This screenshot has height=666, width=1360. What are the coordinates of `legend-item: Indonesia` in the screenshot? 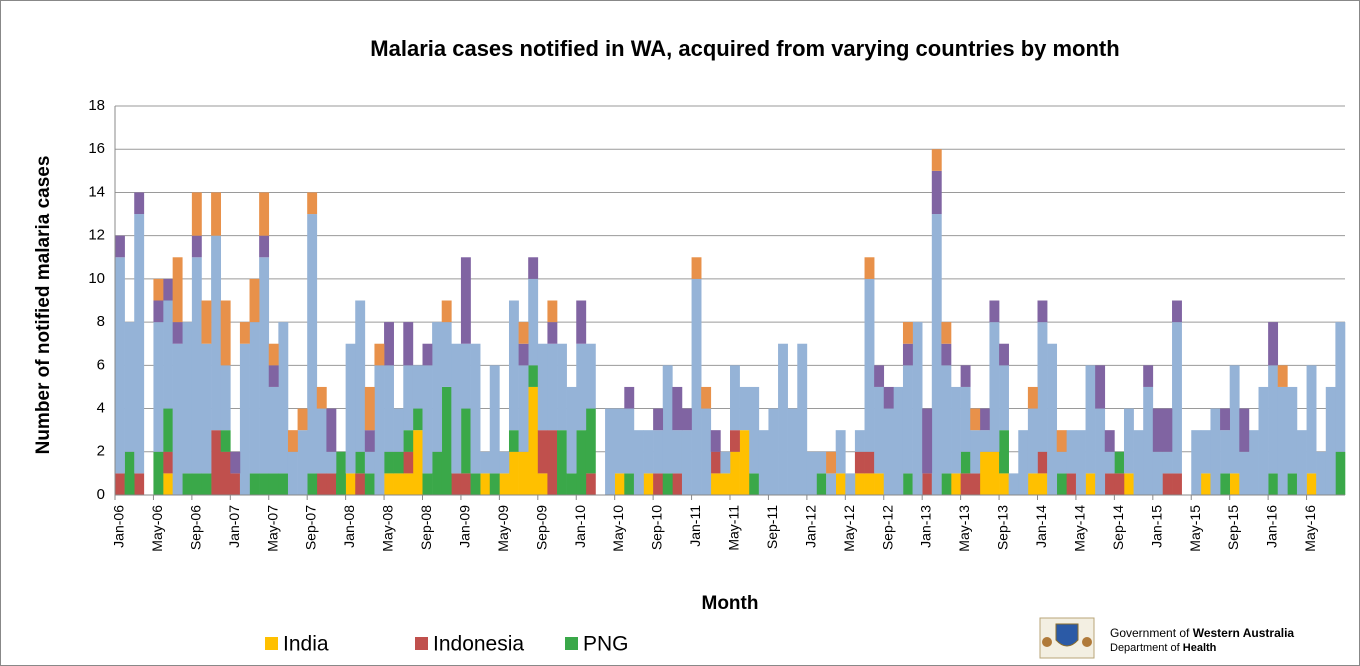 It's located at (469, 644).